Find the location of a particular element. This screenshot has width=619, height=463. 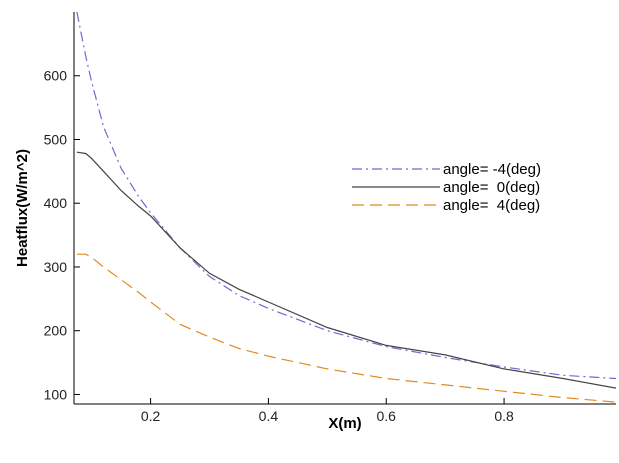

y-tick-label: 400 is located at coordinates (56, 203).